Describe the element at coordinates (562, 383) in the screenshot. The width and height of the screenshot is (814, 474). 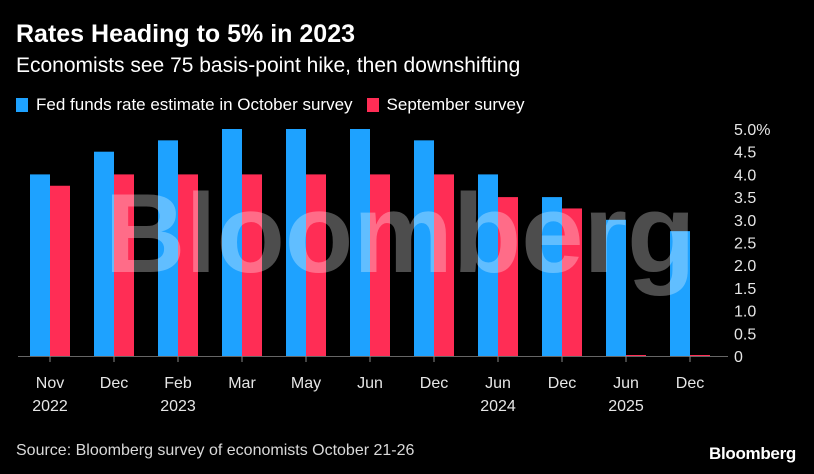
I see `x-tick-label-8: Dec` at that location.